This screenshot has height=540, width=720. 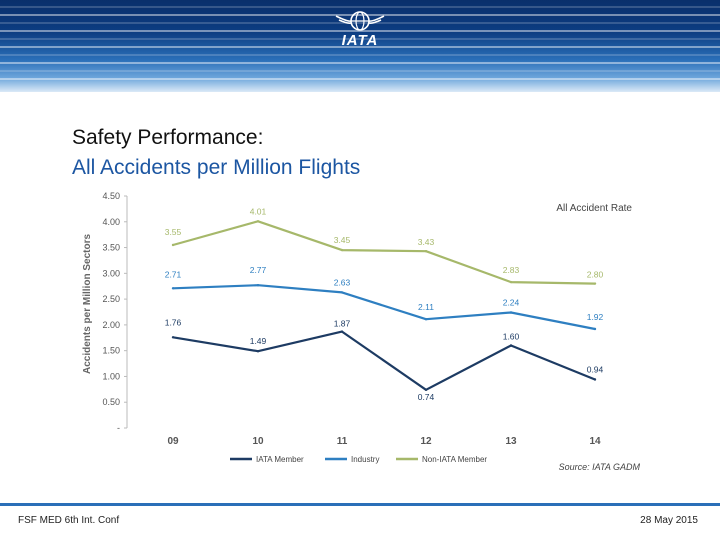 I want to click on slide-subtitle: All Accidents per Million Flights, so click(x=216, y=167).